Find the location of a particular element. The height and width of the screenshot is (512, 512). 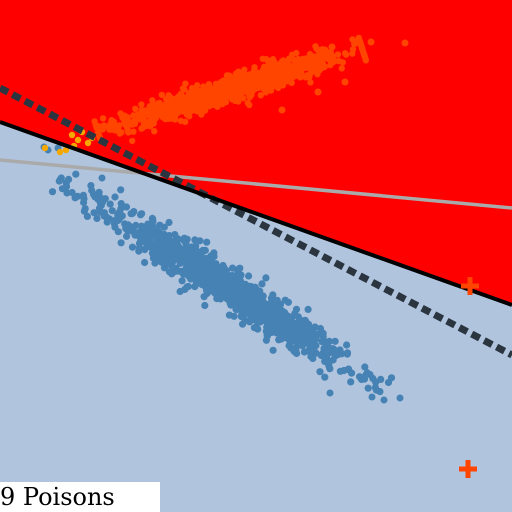

poison-markers is located at coordinates (469, 377).